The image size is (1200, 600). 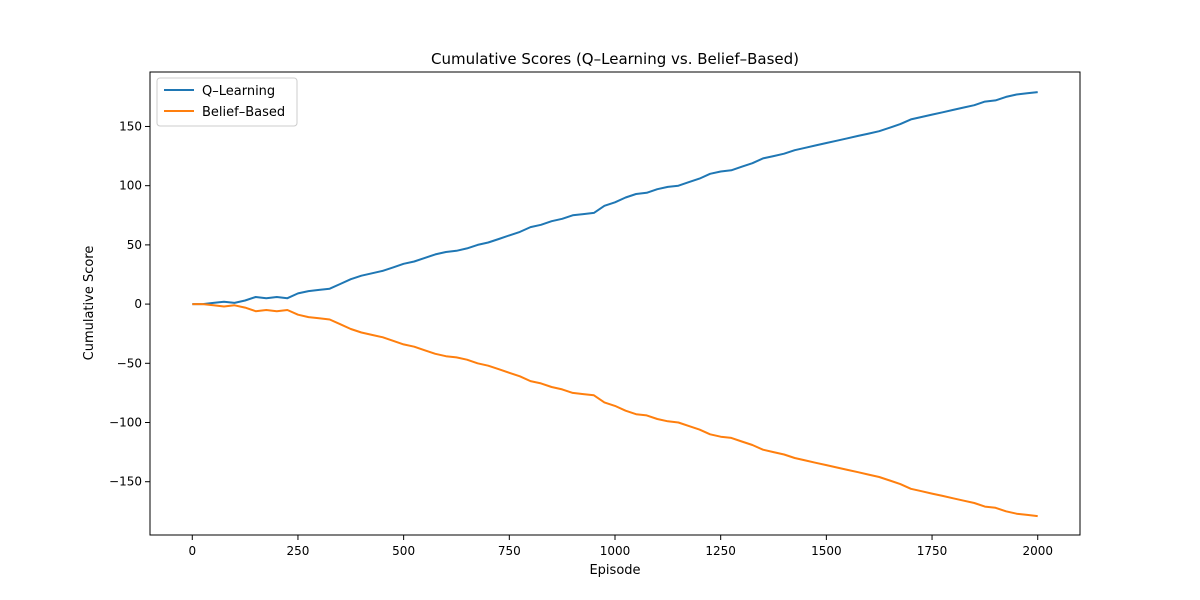 I want to click on x-axis-label: Episode, so click(x=614, y=570).